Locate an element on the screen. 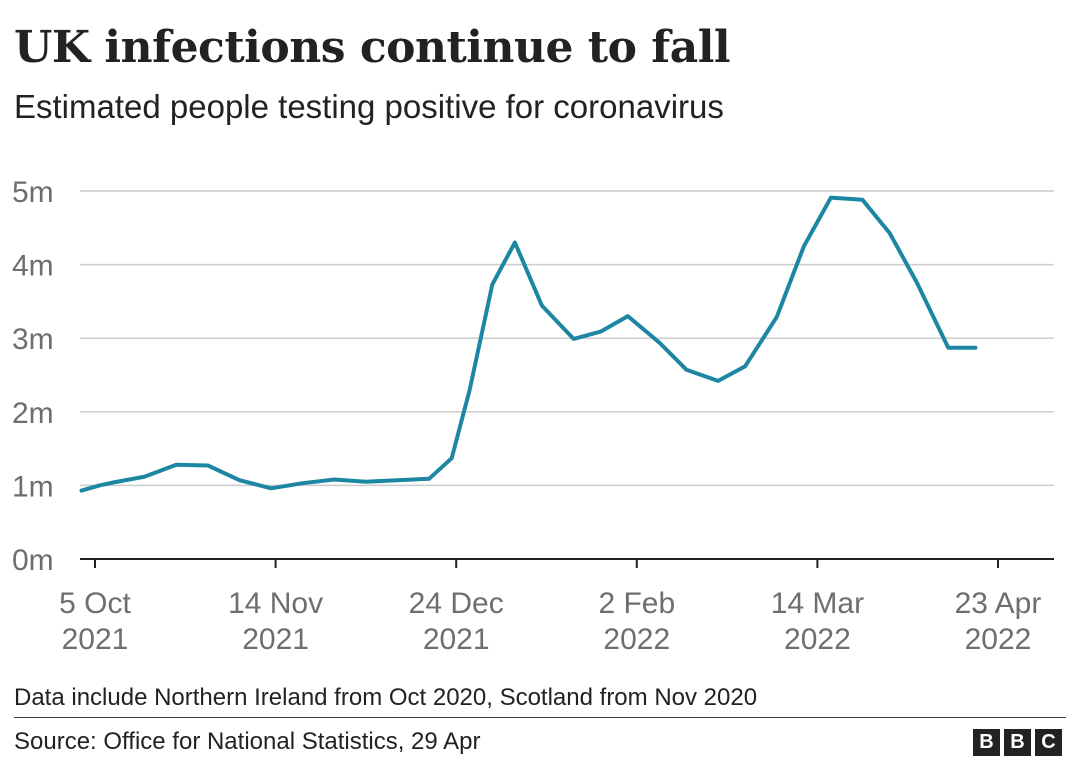 Image resolution: width=1080 pixels, height=760 pixels. x-tick-label-line: 5 Oct is located at coordinates (95, 603).